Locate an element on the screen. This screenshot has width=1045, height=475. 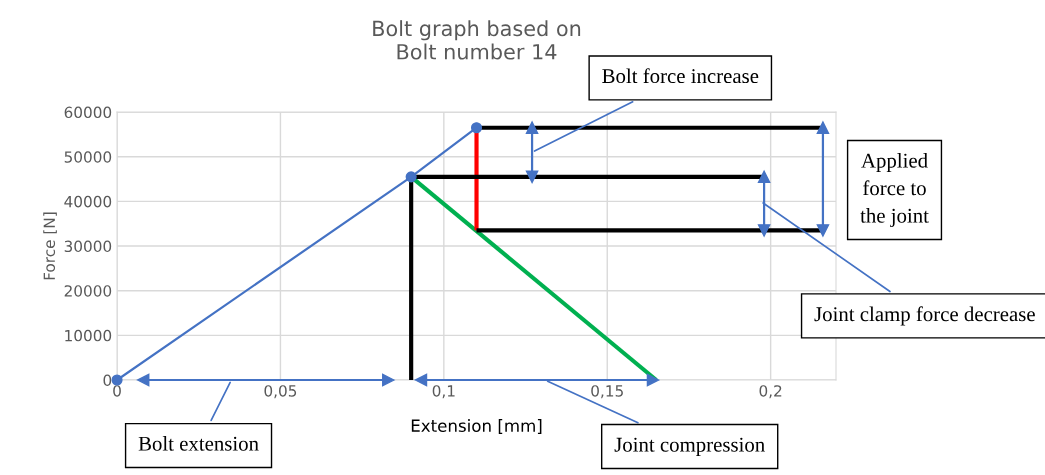
y-tick-label: 50000 is located at coordinates (88, 157).